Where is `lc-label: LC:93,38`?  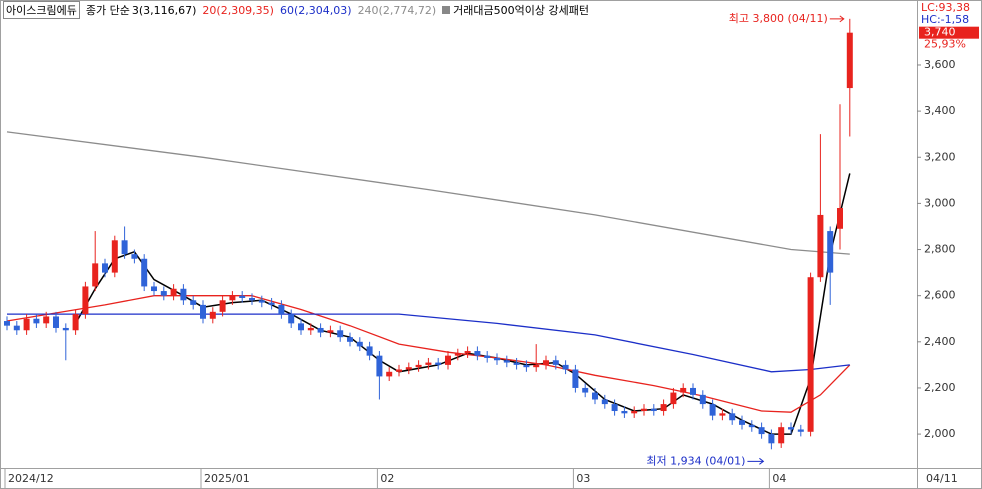 lc-label: LC:93,38 is located at coordinates (945, 7).